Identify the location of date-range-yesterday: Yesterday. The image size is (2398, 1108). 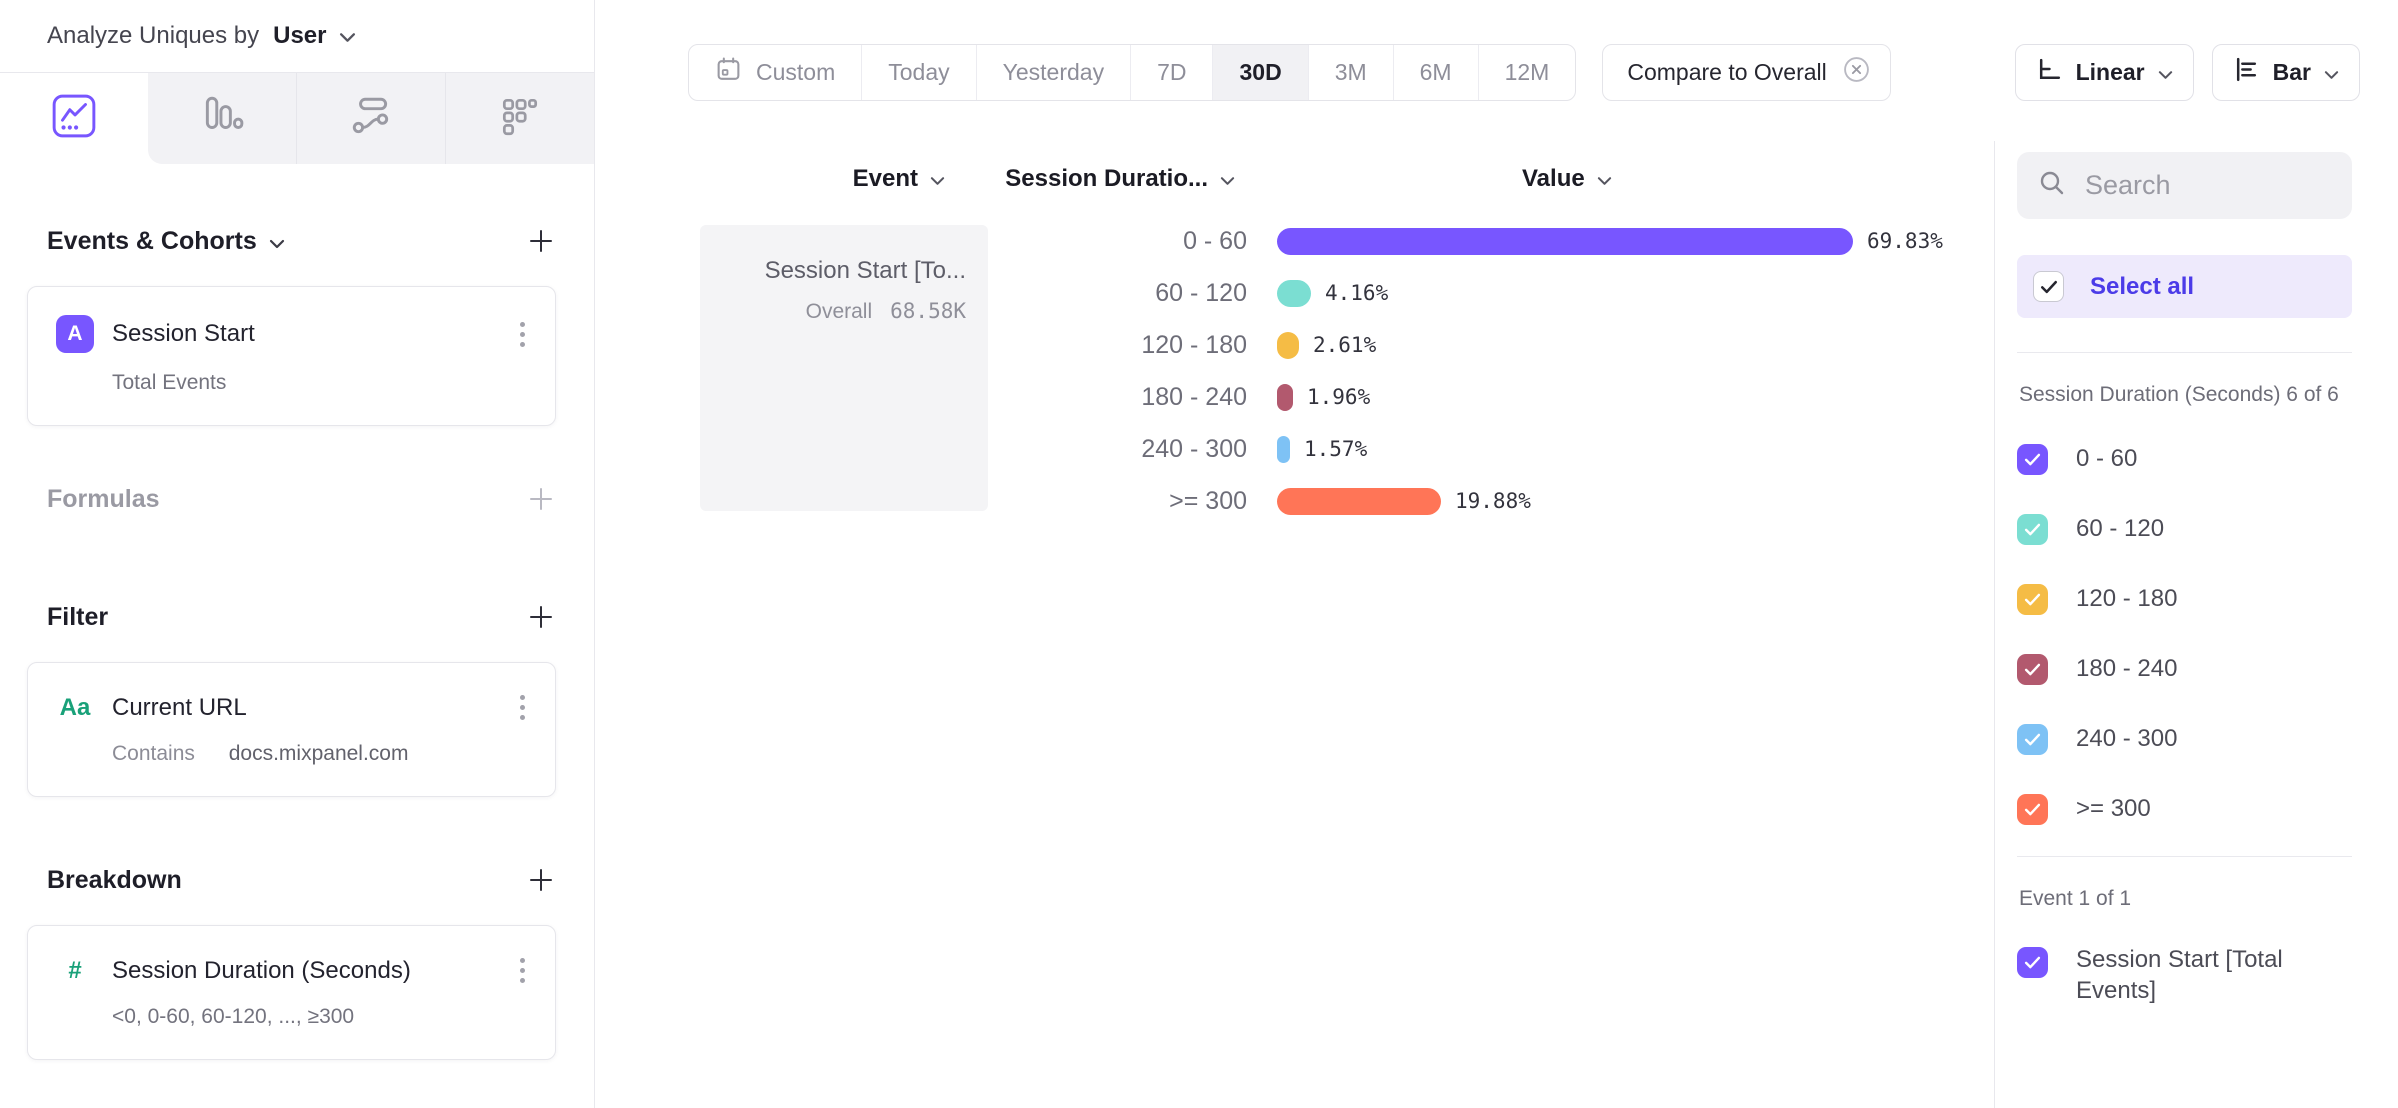
(1052, 72).